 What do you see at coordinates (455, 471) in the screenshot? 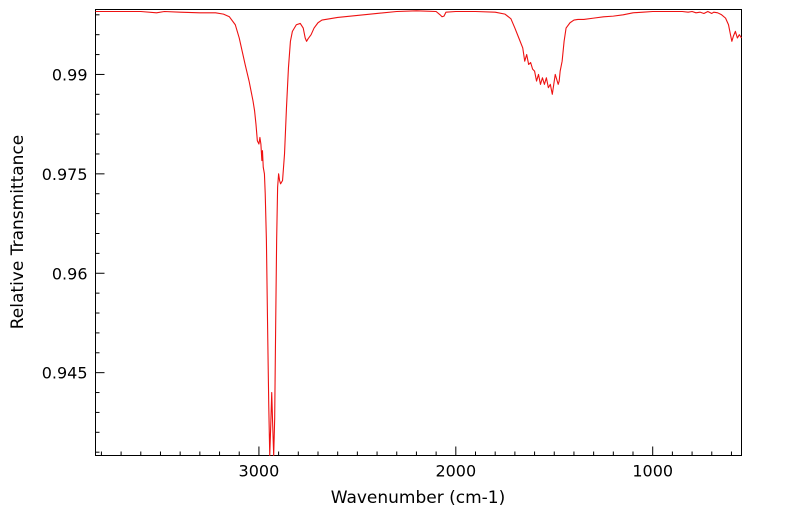
I see `x-tick-label: 2000` at bounding box center [455, 471].